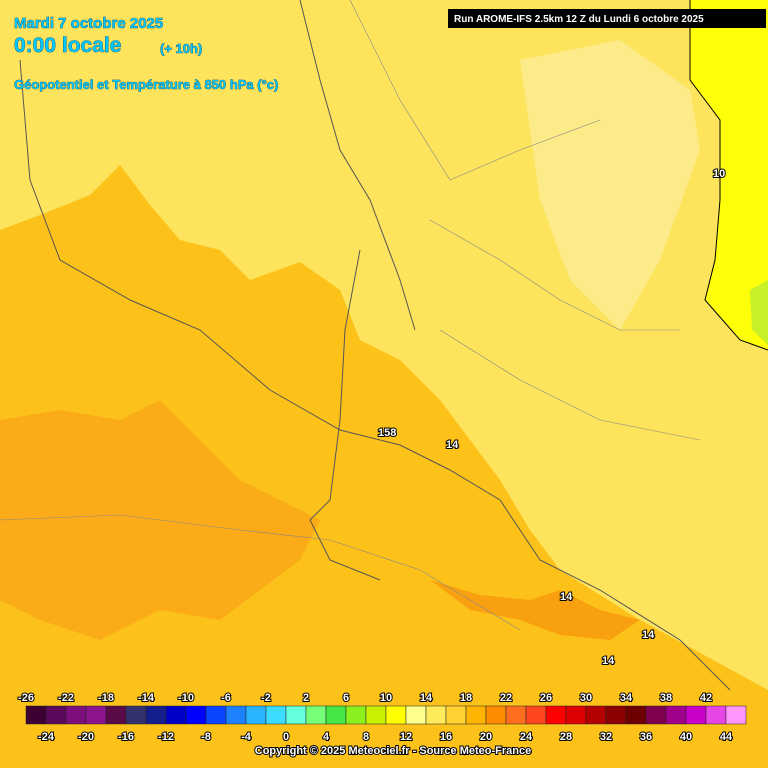  I want to click on legend-label: -14, so click(146, 698).